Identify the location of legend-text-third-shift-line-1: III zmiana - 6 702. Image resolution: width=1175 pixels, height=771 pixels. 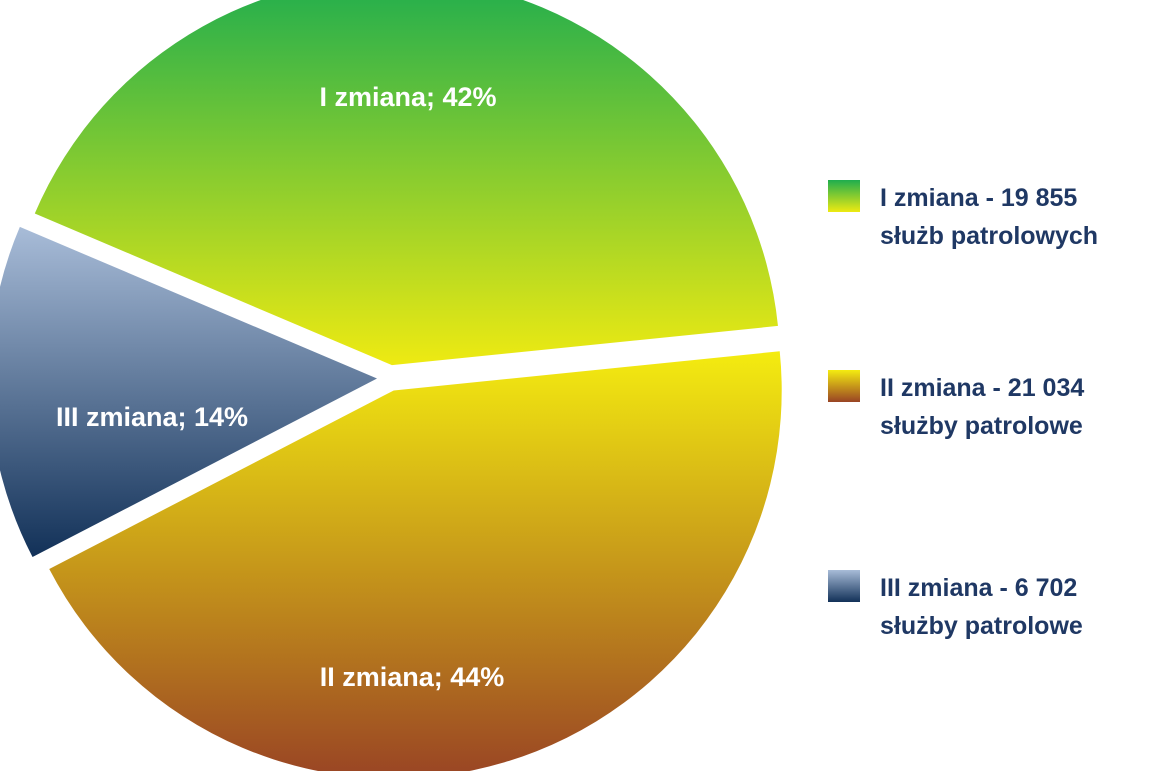
(978, 588).